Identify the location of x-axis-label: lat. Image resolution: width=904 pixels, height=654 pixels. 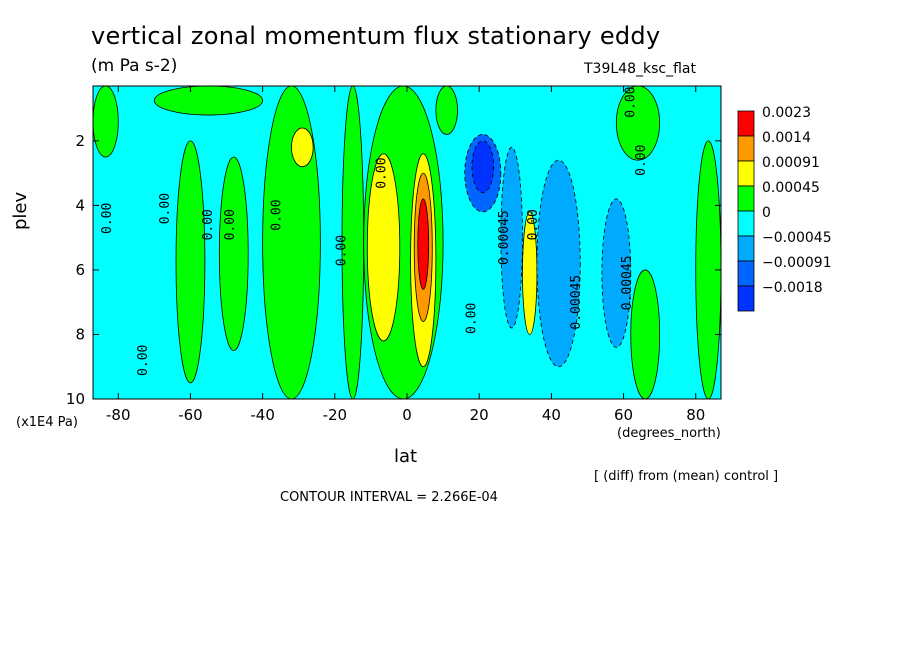
(406, 456).